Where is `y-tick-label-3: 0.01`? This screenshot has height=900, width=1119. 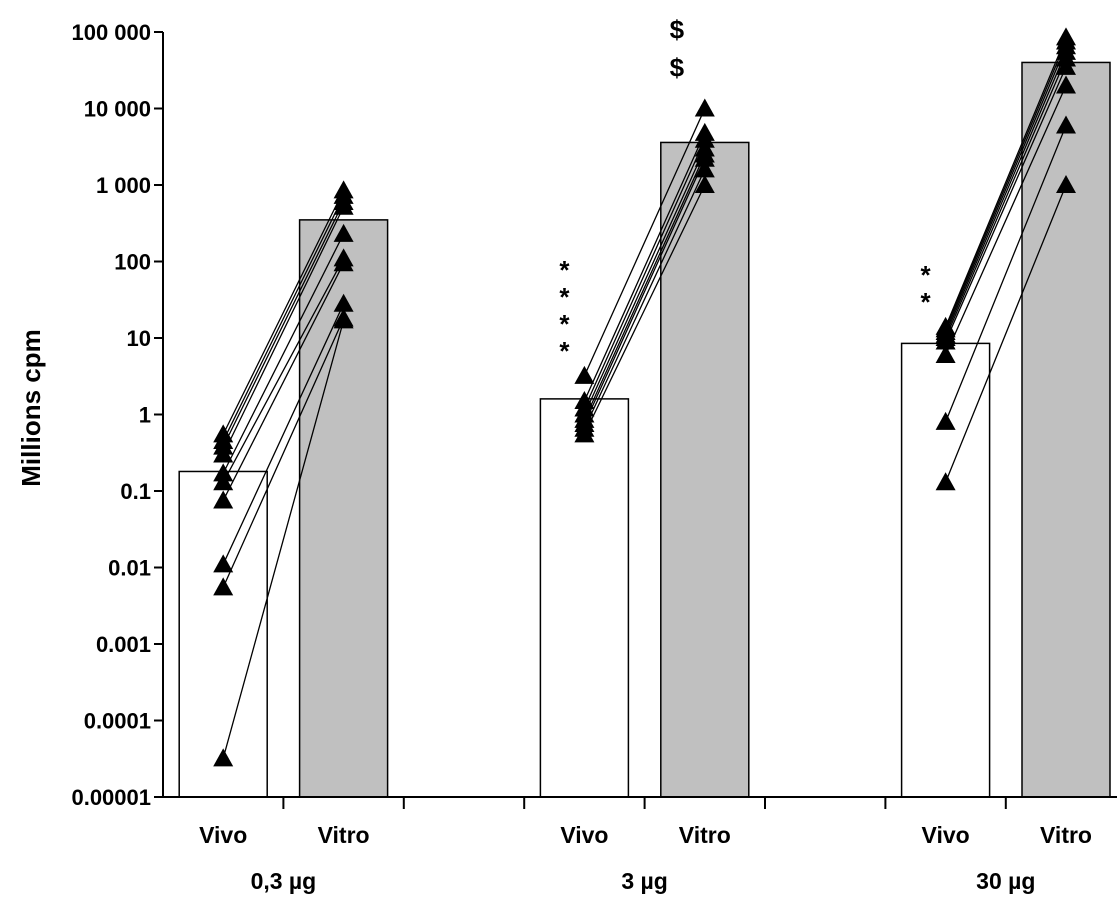 y-tick-label-3: 0.01 is located at coordinates (129, 568).